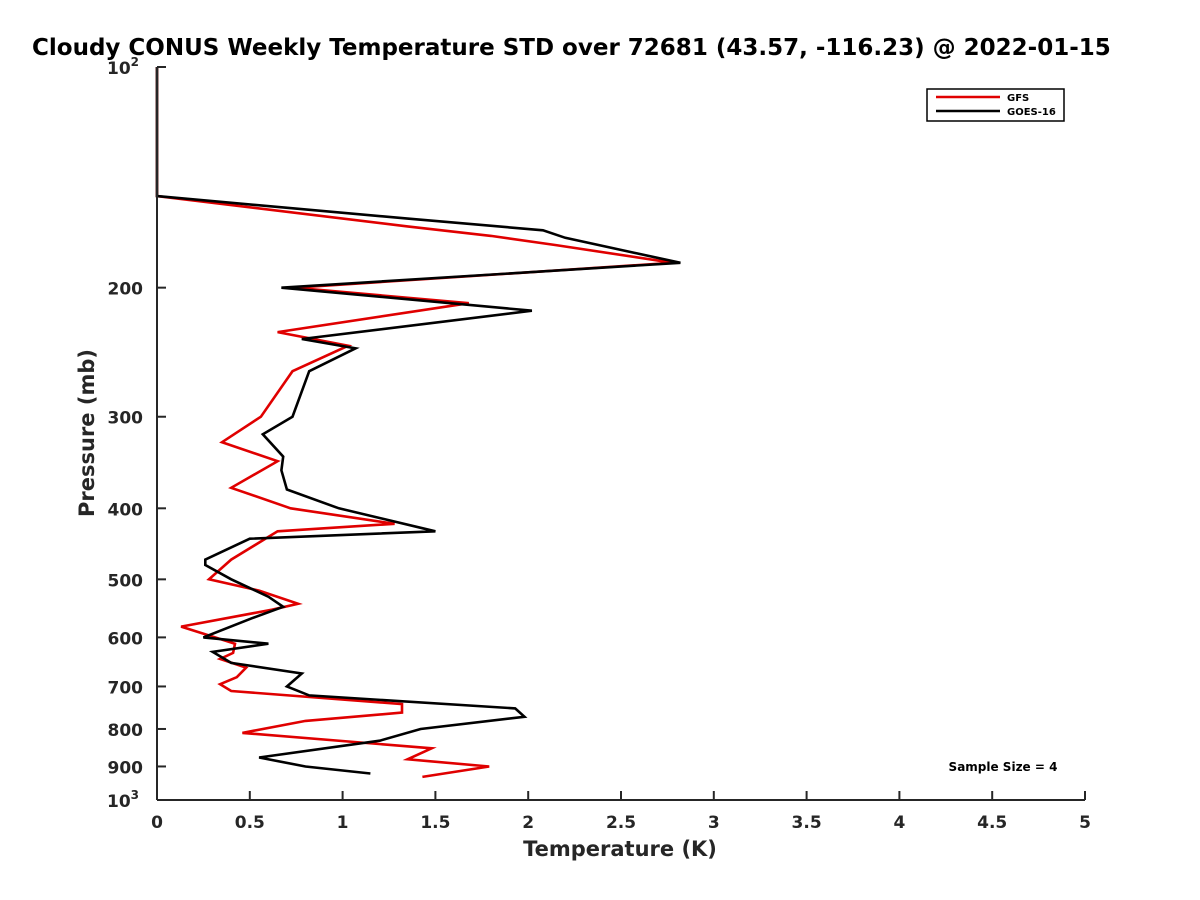 This screenshot has height=900, width=1200. Describe the element at coordinates (435, 823) in the screenshot. I see `x-tick-label: 1.5` at that location.